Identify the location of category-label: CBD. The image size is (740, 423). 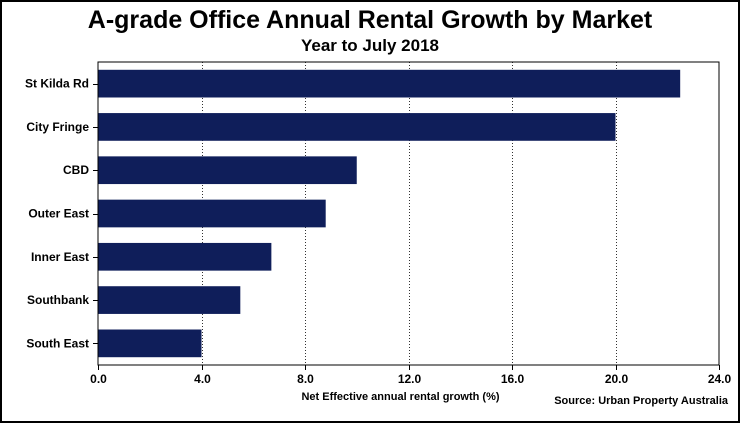
(76, 170).